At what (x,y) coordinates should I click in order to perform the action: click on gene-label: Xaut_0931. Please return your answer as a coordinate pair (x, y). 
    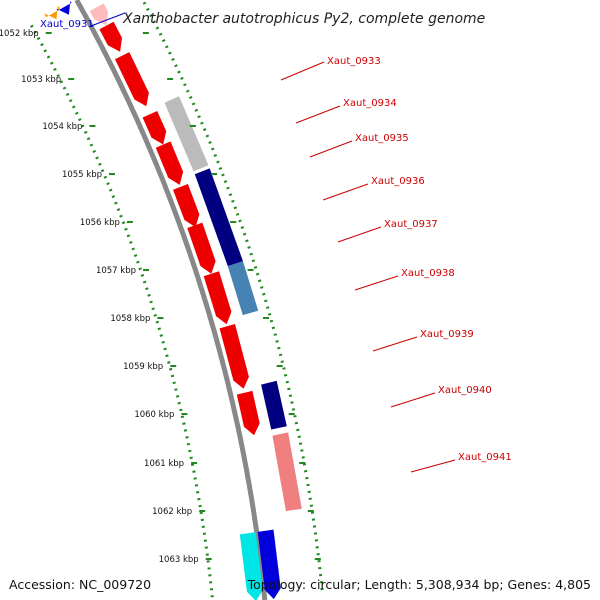
    Looking at the image, I should click on (67, 24).